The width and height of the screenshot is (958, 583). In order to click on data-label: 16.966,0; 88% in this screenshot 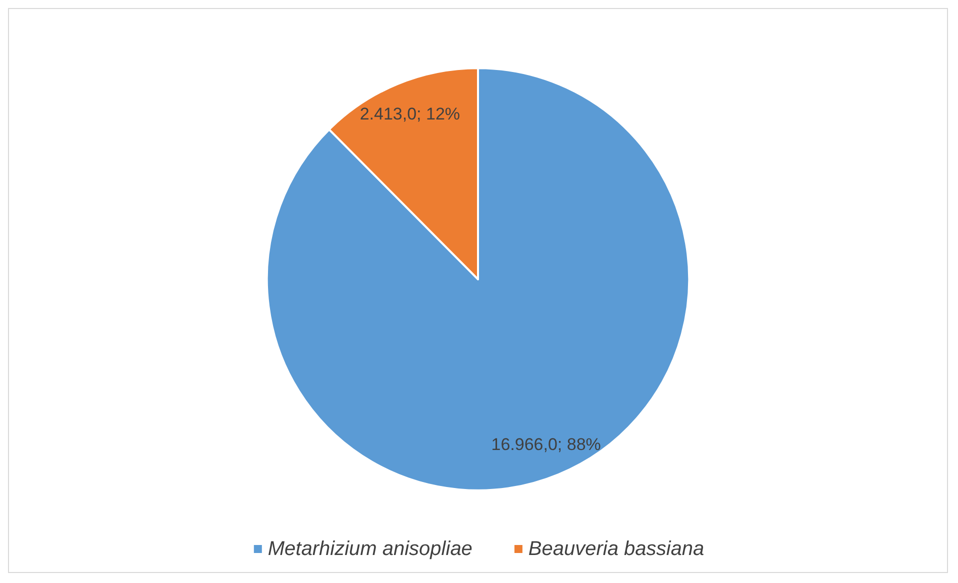, I will do `click(546, 444)`.